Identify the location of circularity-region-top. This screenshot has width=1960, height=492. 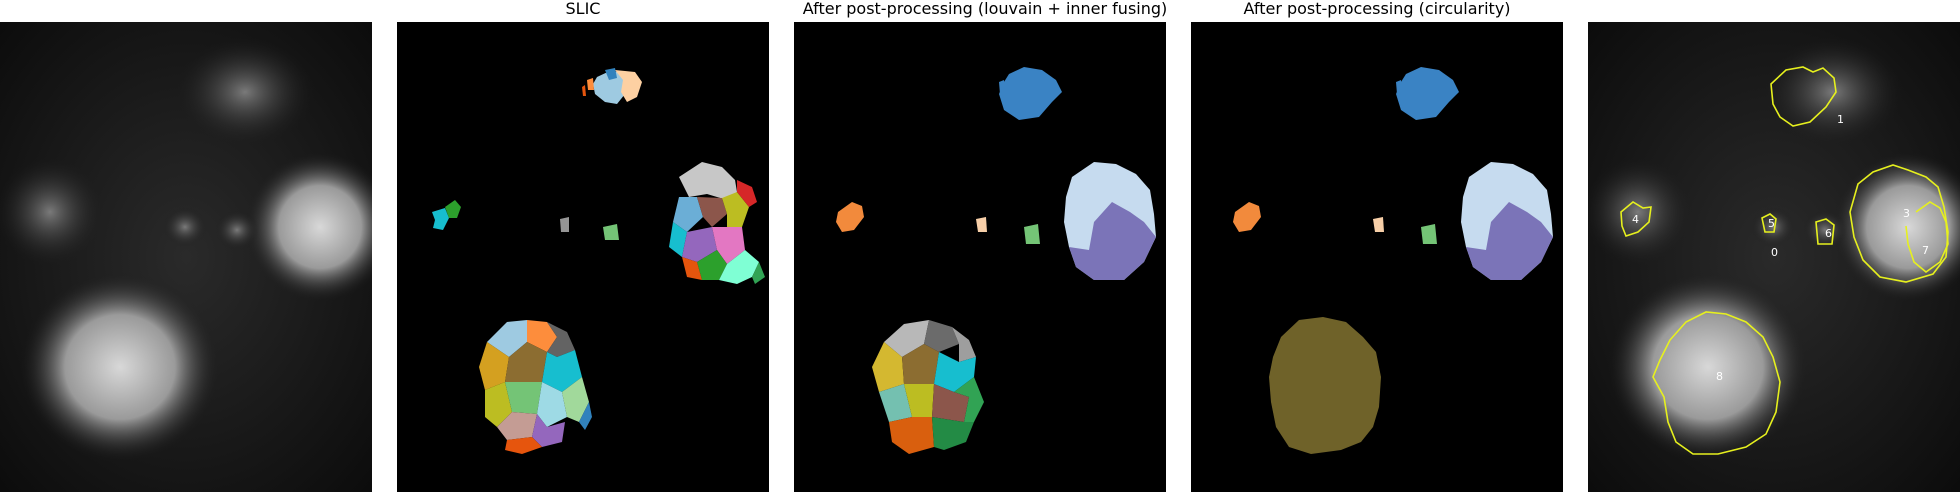
(1427, 93).